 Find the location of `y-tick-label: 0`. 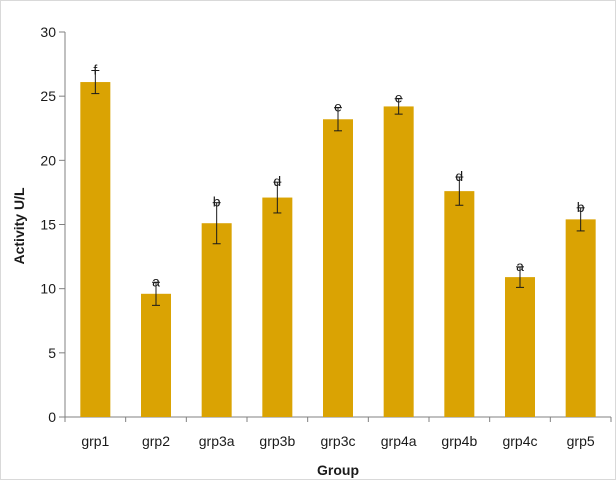

y-tick-label: 0 is located at coordinates (52, 417).